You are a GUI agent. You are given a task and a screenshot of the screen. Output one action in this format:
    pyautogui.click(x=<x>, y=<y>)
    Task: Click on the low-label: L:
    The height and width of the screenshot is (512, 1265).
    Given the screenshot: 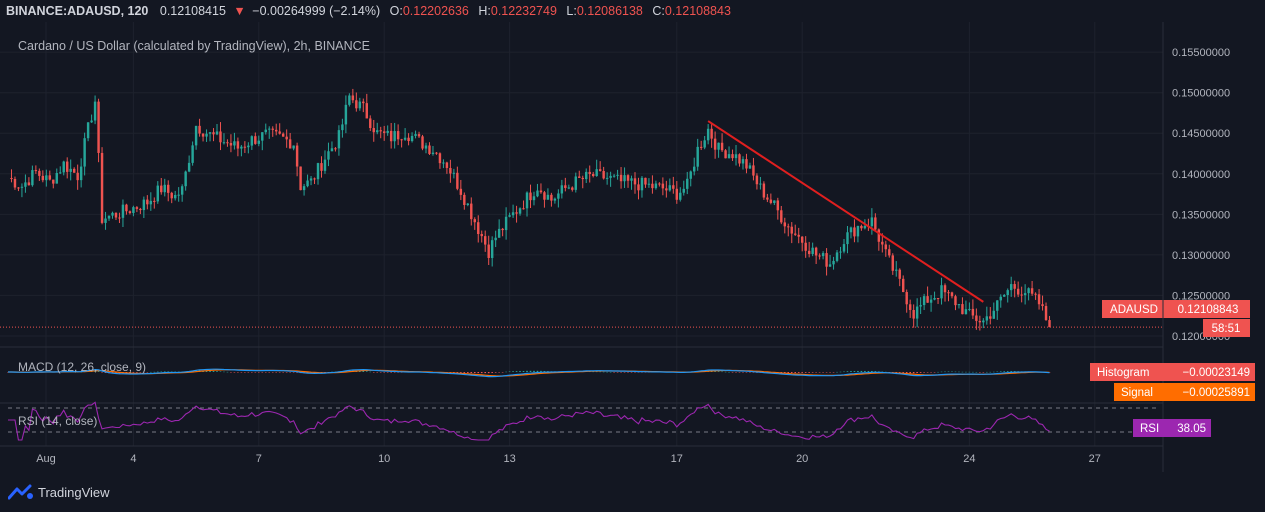 What is the action you would take?
    pyautogui.click(x=571, y=11)
    